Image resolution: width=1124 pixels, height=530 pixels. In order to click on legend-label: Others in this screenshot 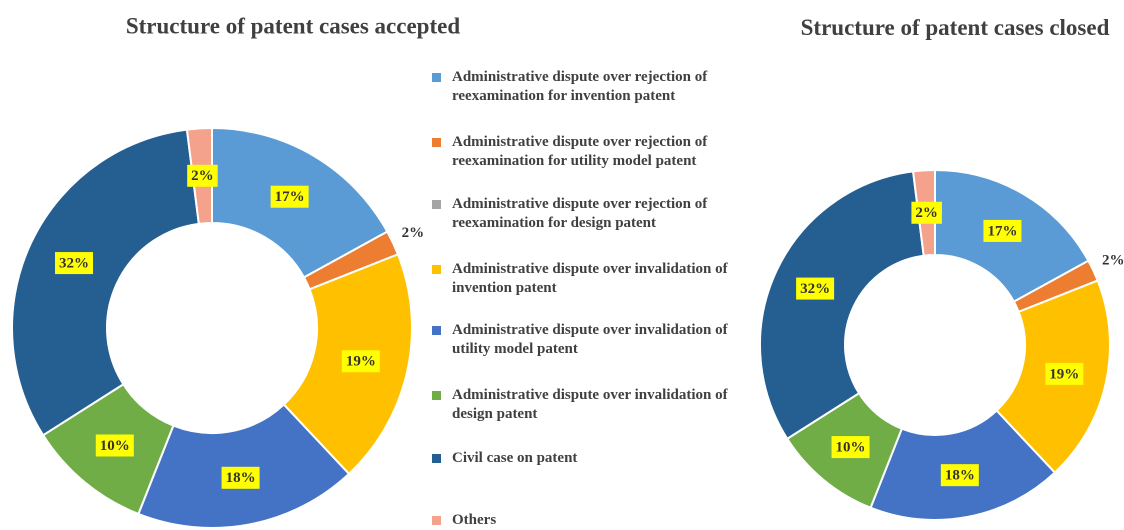, I will do `click(474, 520)`.